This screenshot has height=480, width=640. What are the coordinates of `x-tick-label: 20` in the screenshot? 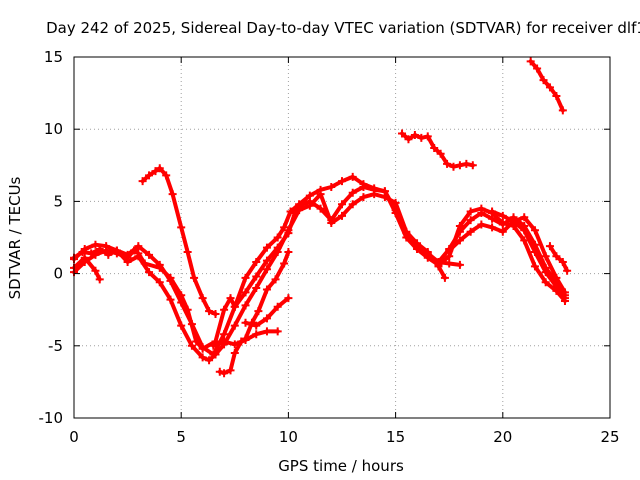 It's located at (502, 437).